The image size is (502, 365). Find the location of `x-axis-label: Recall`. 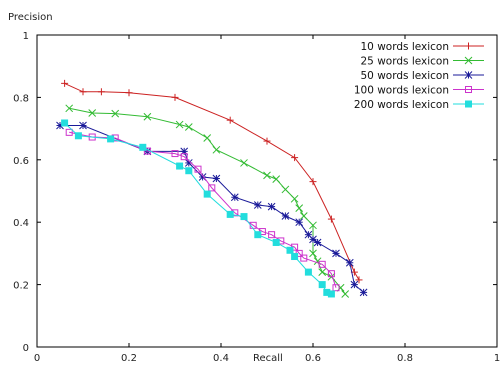

x-axis-label: Recall is located at coordinates (268, 358).